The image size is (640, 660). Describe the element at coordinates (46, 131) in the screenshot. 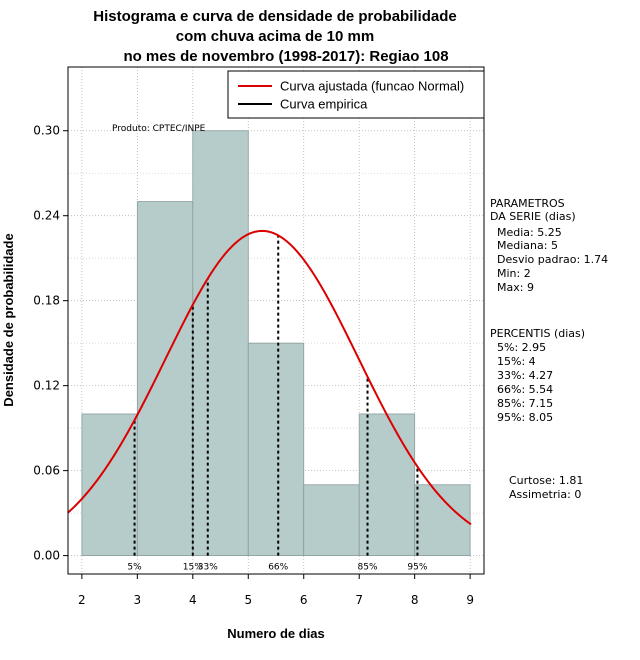

I see `y-tick-label: 0.30` at that location.